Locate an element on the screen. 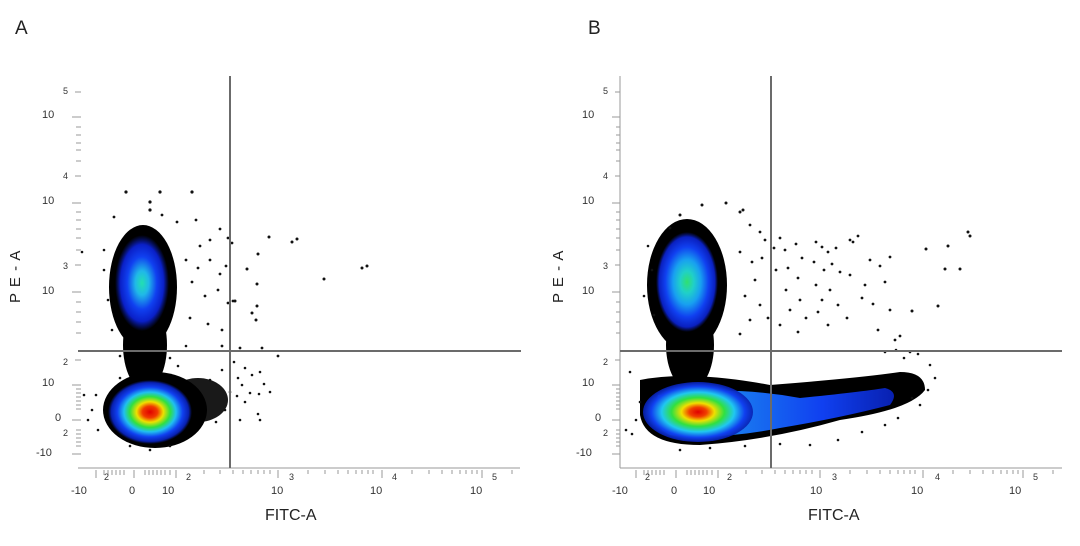 The height and width of the screenshot is (546, 1080). panel-letter: B is located at coordinates (594, 28).